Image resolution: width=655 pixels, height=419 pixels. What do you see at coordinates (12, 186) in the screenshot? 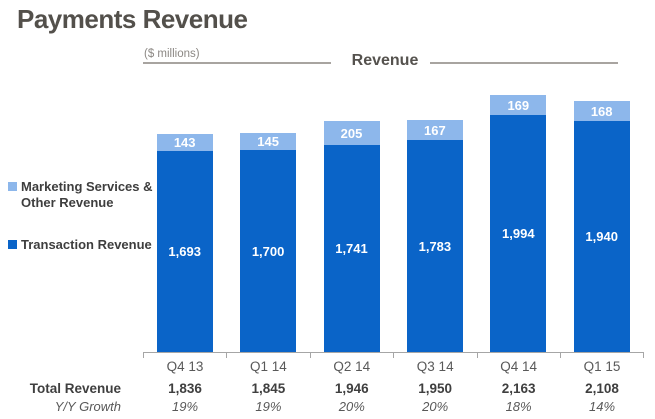
I see `legend-swatch-marketing` at bounding box center [12, 186].